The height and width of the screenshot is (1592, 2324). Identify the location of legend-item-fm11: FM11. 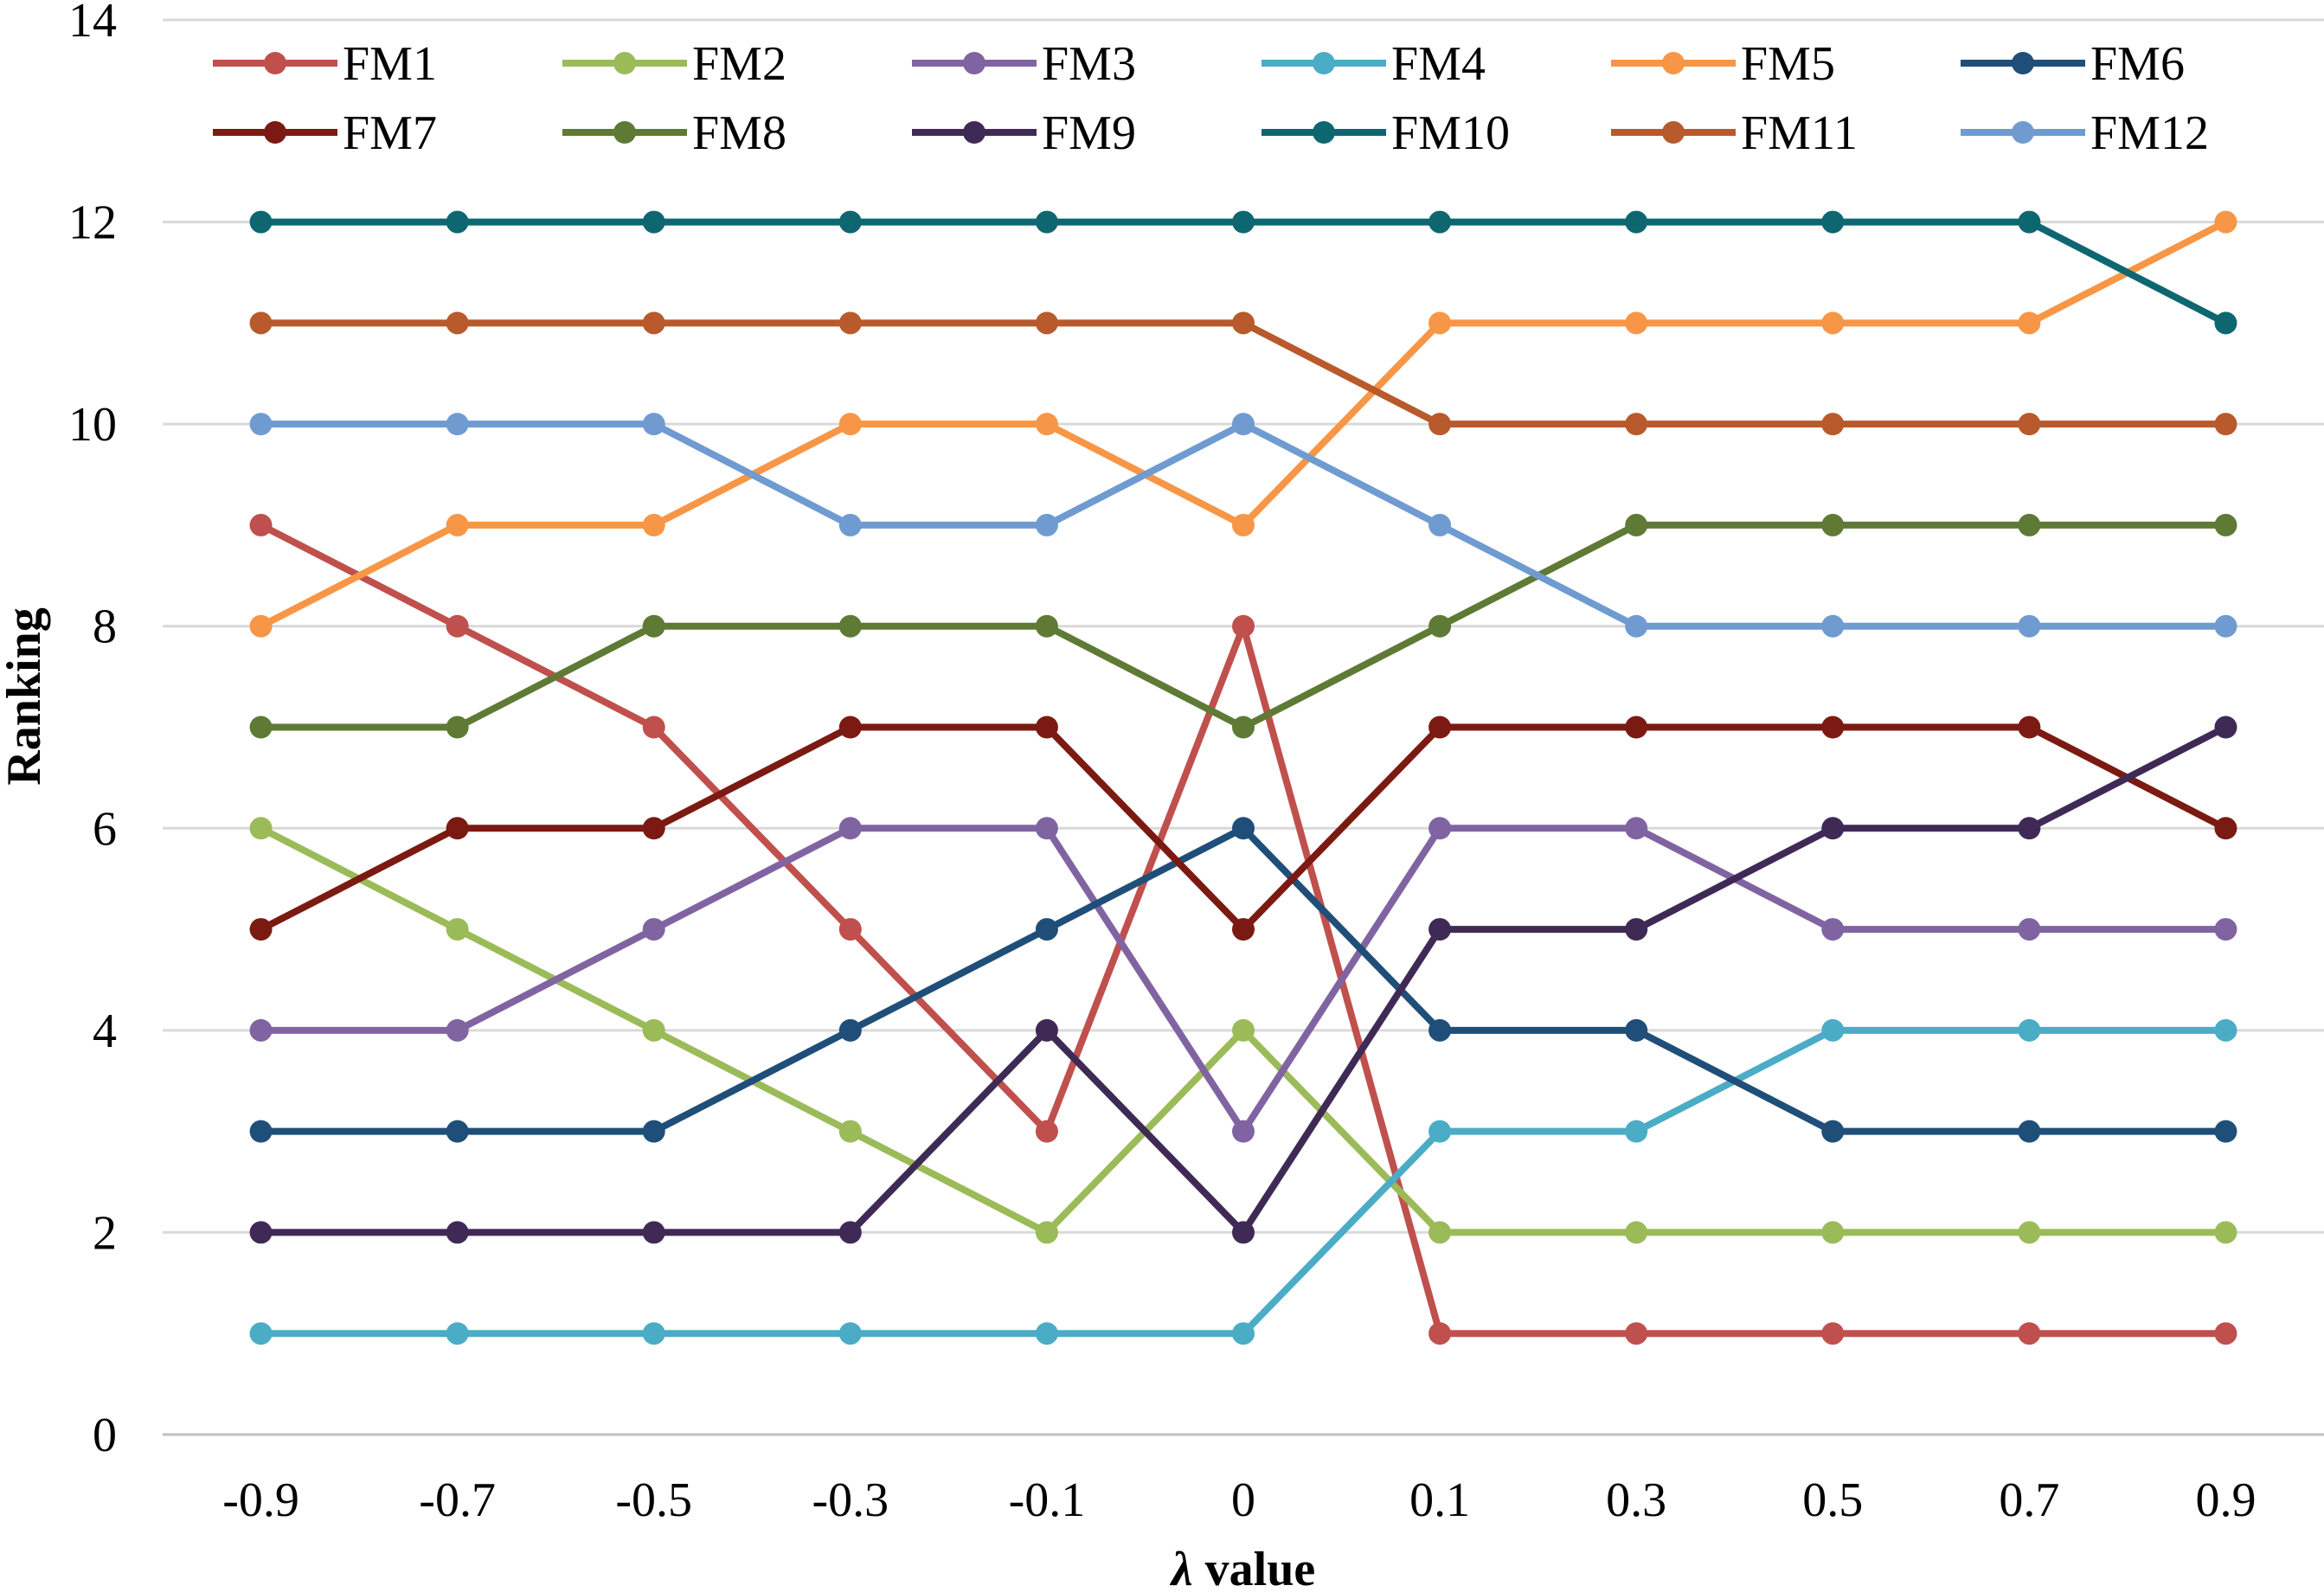
(1734, 133).